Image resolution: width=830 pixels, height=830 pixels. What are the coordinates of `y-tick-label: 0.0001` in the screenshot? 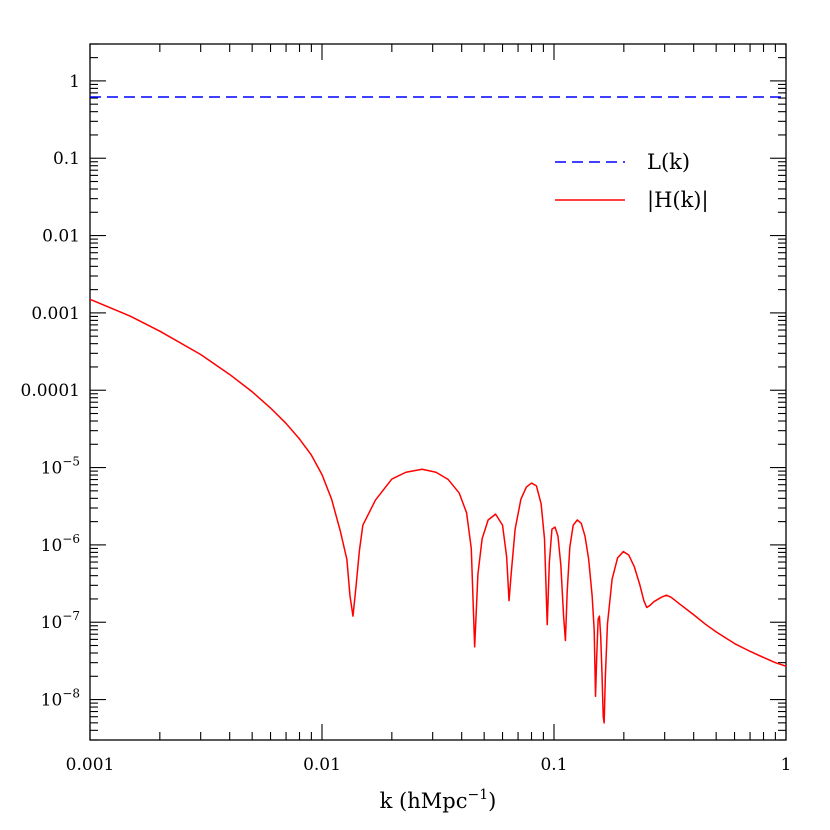 It's located at (50, 391).